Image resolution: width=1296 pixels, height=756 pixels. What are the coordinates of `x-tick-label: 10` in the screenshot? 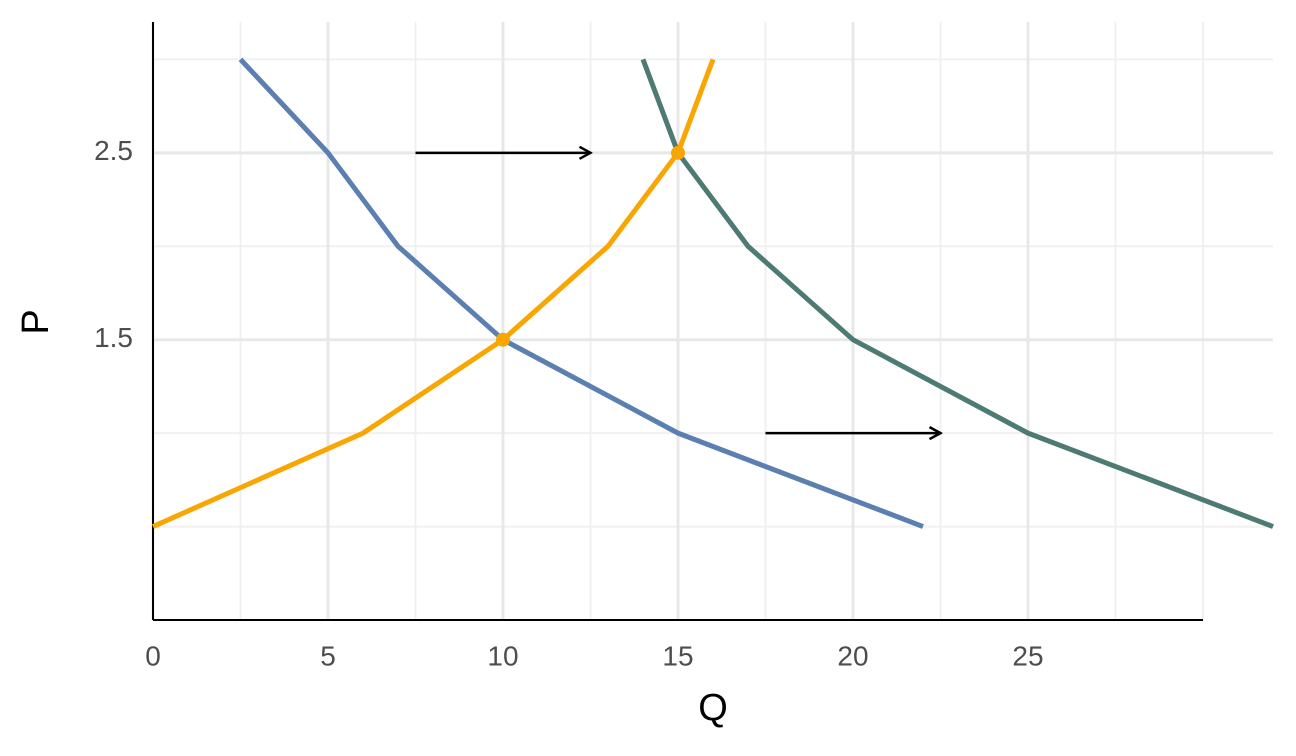 It's located at (502, 655).